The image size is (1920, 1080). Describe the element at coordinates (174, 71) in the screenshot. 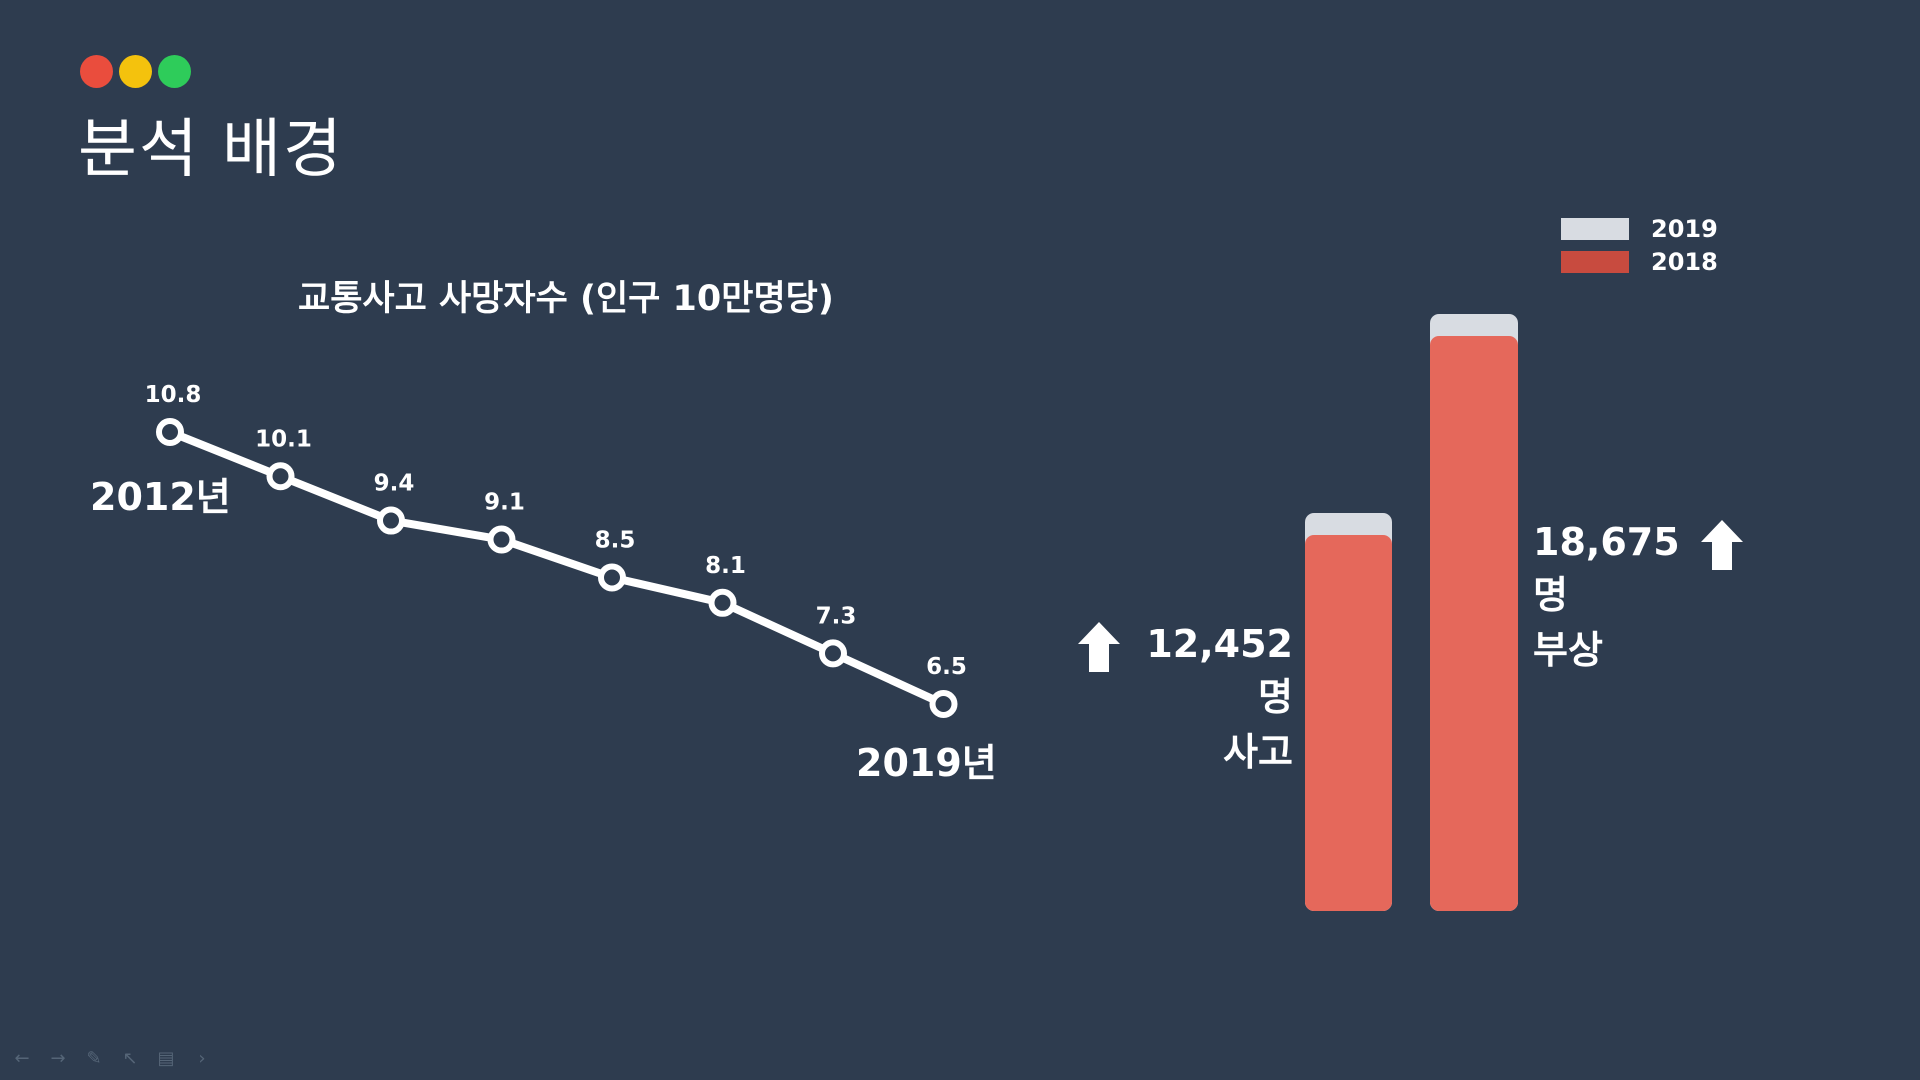

I see `green-dot-icon` at that location.